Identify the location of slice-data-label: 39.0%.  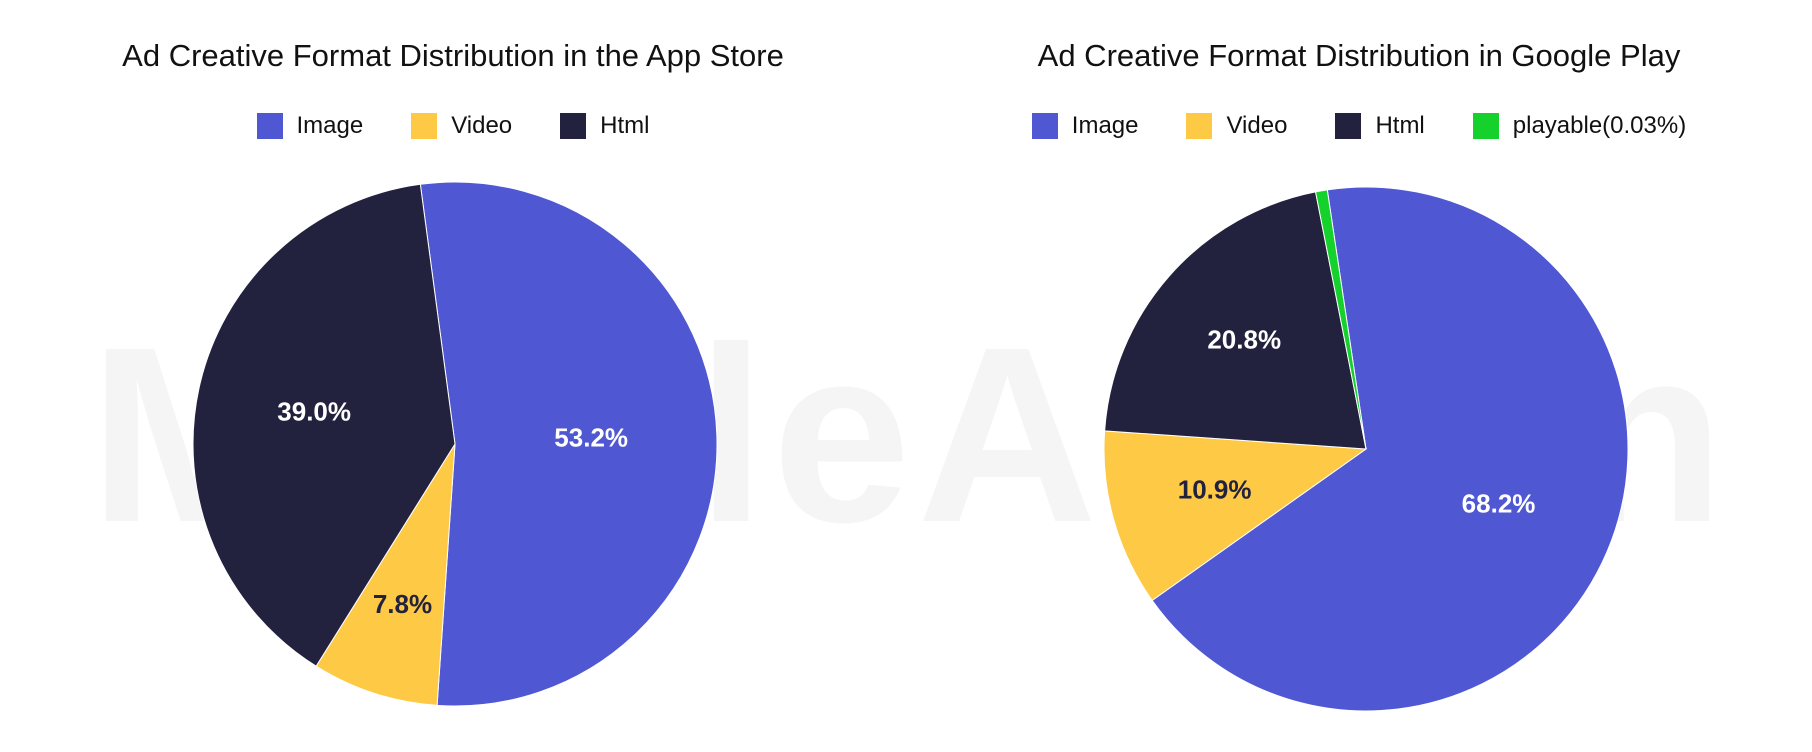
(314, 411).